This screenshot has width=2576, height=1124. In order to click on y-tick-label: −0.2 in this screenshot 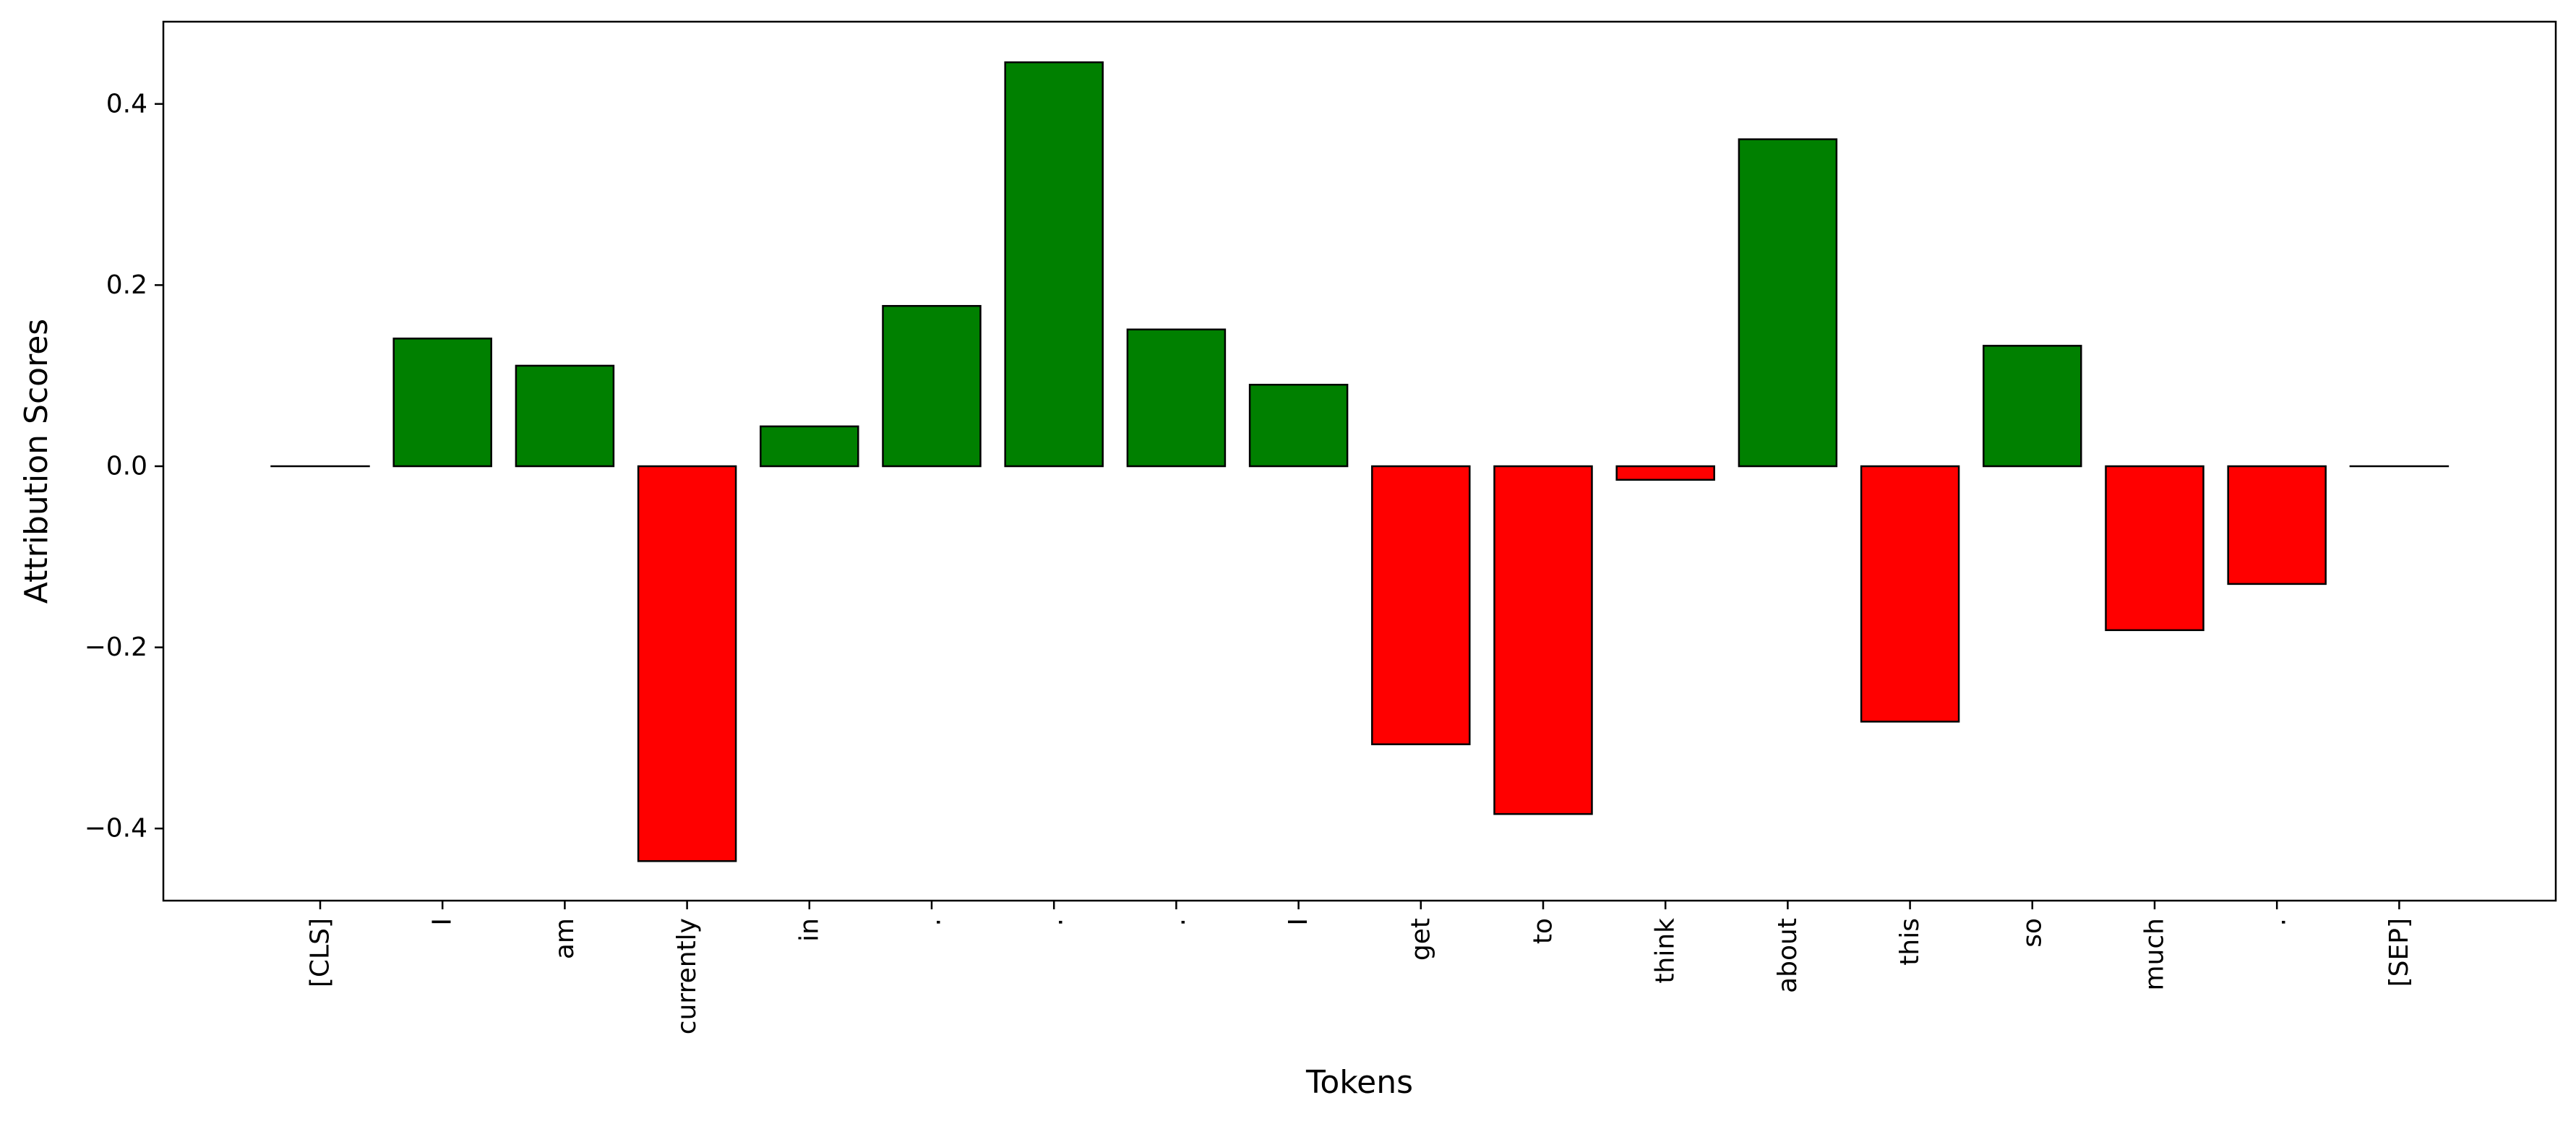, I will do `click(116, 647)`.